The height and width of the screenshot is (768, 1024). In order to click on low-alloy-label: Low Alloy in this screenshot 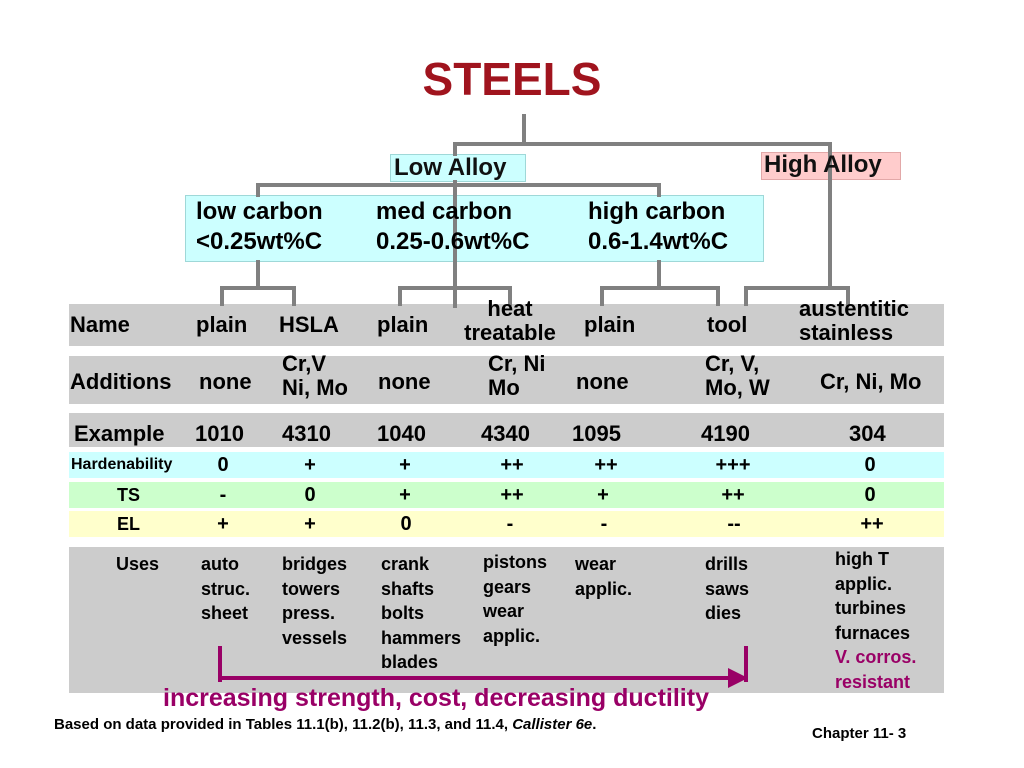, I will do `click(450, 167)`.